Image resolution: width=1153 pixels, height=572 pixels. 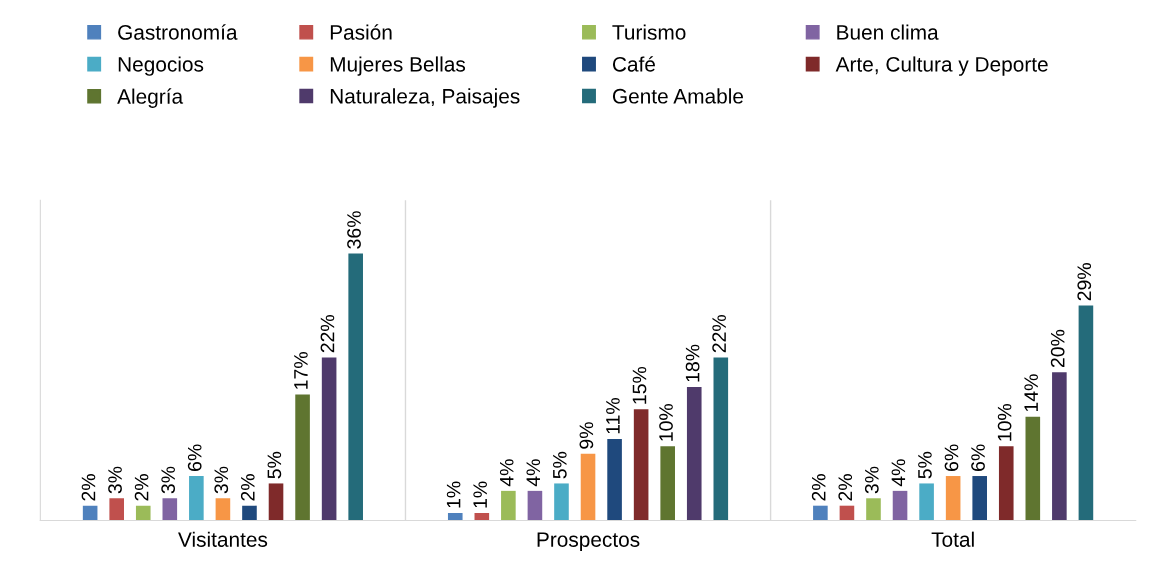 What do you see at coordinates (301, 370) in the screenshot?
I see `data-label: 17%` at bounding box center [301, 370].